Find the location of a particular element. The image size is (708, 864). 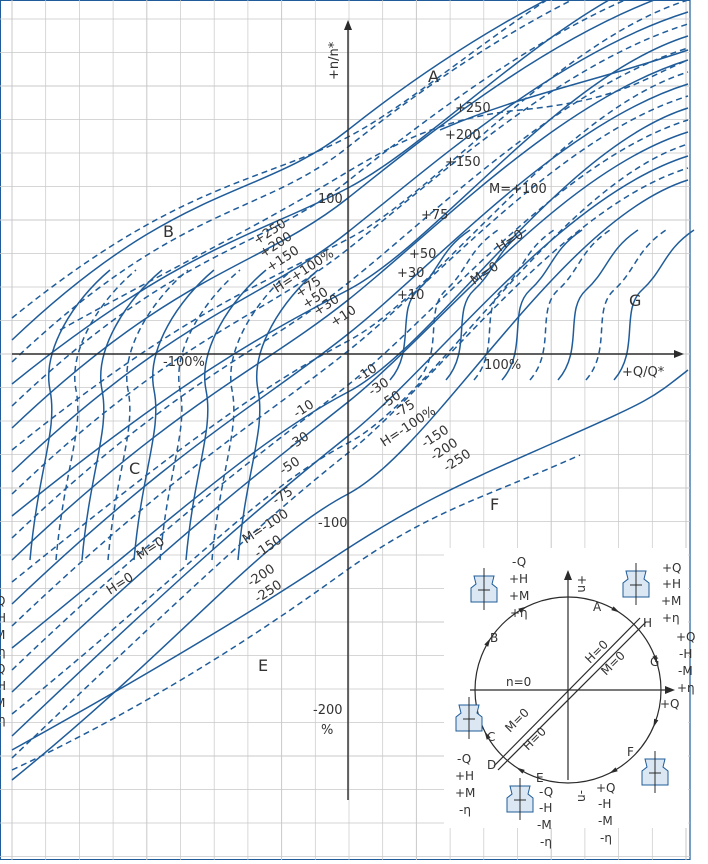

pump-left-icon is located at coordinates (469, 718).